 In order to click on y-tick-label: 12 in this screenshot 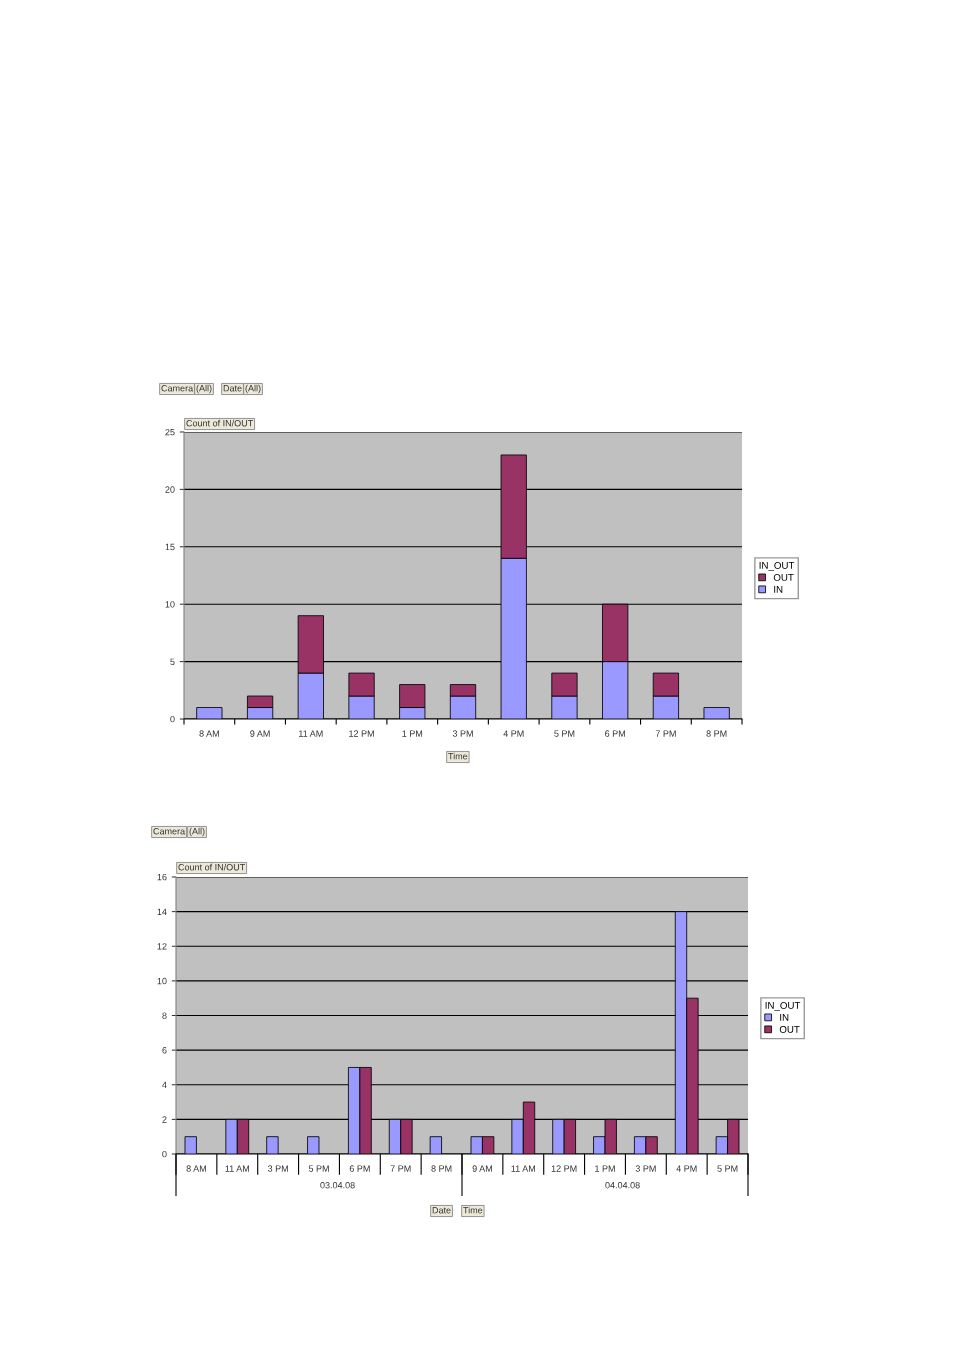, I will do `click(162, 946)`.